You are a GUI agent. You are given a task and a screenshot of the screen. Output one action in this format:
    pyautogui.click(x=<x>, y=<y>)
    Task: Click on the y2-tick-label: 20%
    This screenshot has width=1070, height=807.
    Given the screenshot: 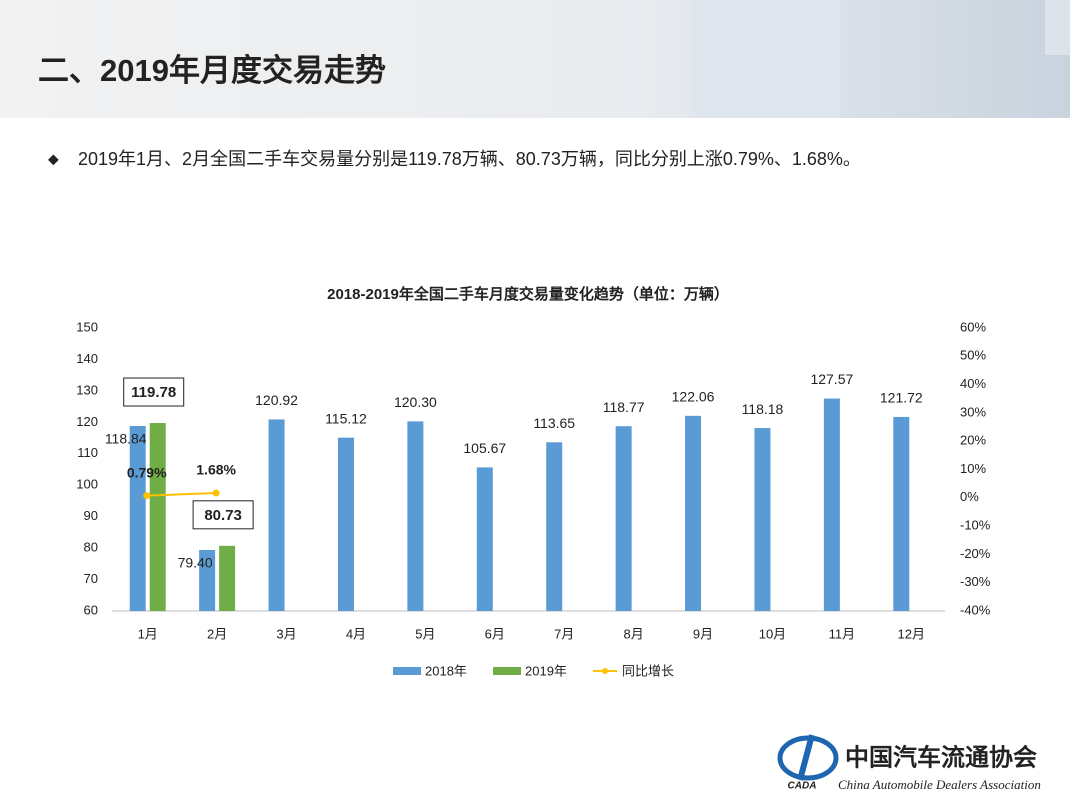 What is the action you would take?
    pyautogui.click(x=973, y=440)
    